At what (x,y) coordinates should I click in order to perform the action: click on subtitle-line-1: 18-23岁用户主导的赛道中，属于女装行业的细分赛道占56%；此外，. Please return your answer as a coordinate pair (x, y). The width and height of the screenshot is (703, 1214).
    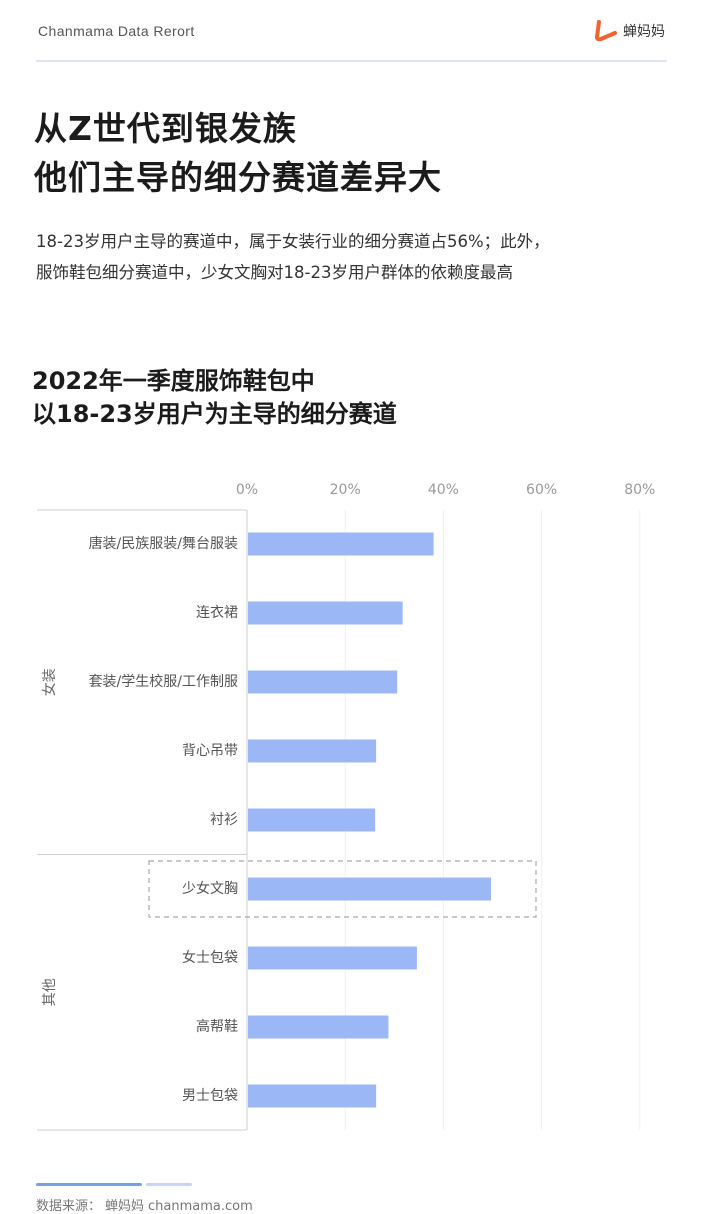
    Looking at the image, I should click on (293, 241).